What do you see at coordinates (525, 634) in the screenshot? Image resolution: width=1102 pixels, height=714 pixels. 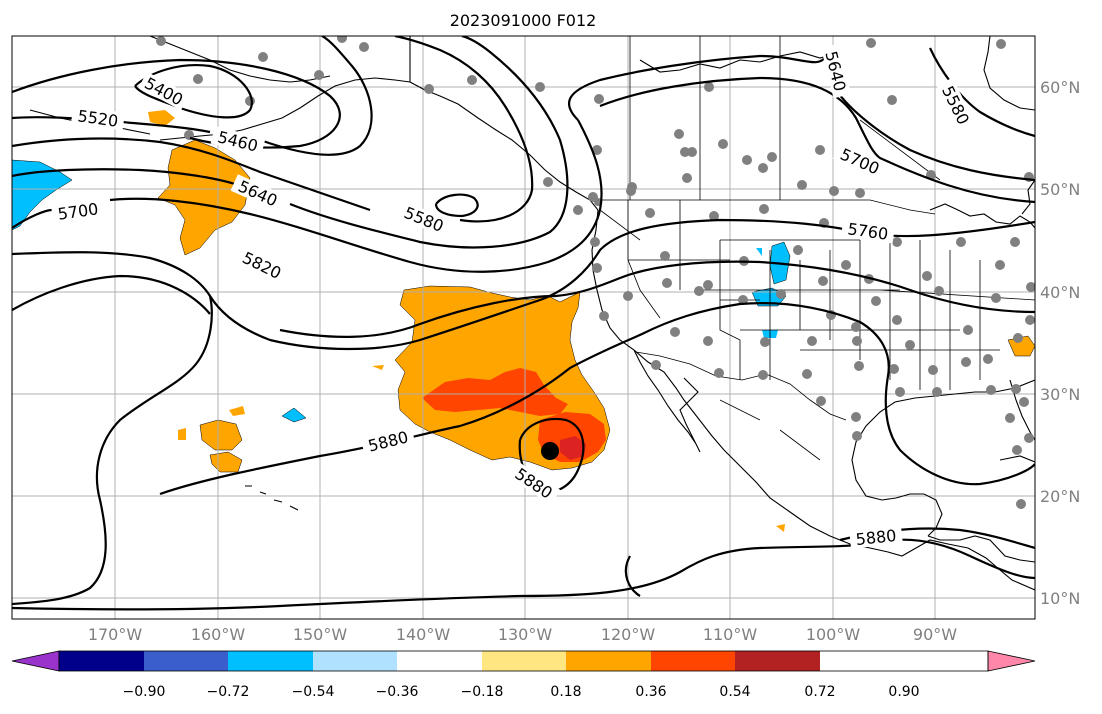 I see `lon-label: 130°W` at bounding box center [525, 634].